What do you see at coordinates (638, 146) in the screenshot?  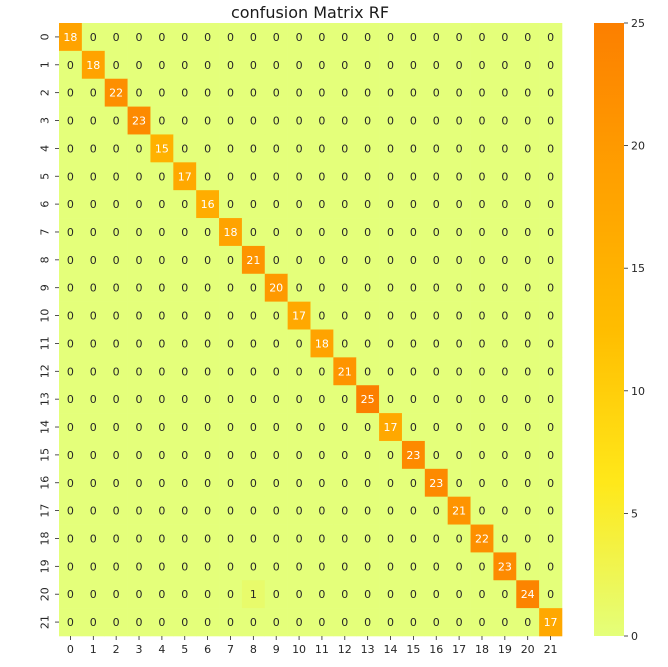 I see `colorbar-tick-label: 20` at bounding box center [638, 146].